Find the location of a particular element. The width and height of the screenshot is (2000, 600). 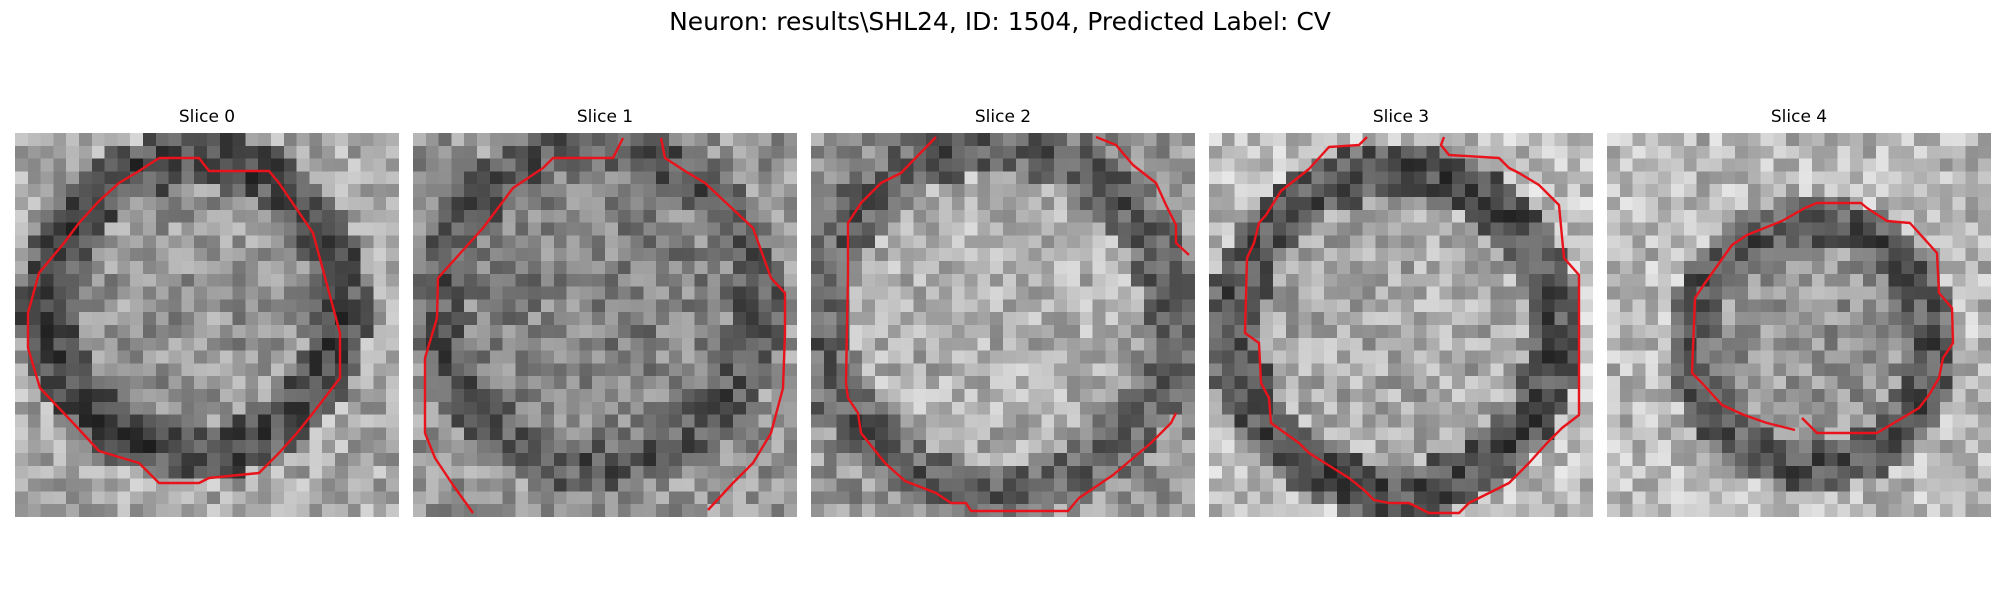

slice-panel-1: Slice 1 is located at coordinates (605, 311).